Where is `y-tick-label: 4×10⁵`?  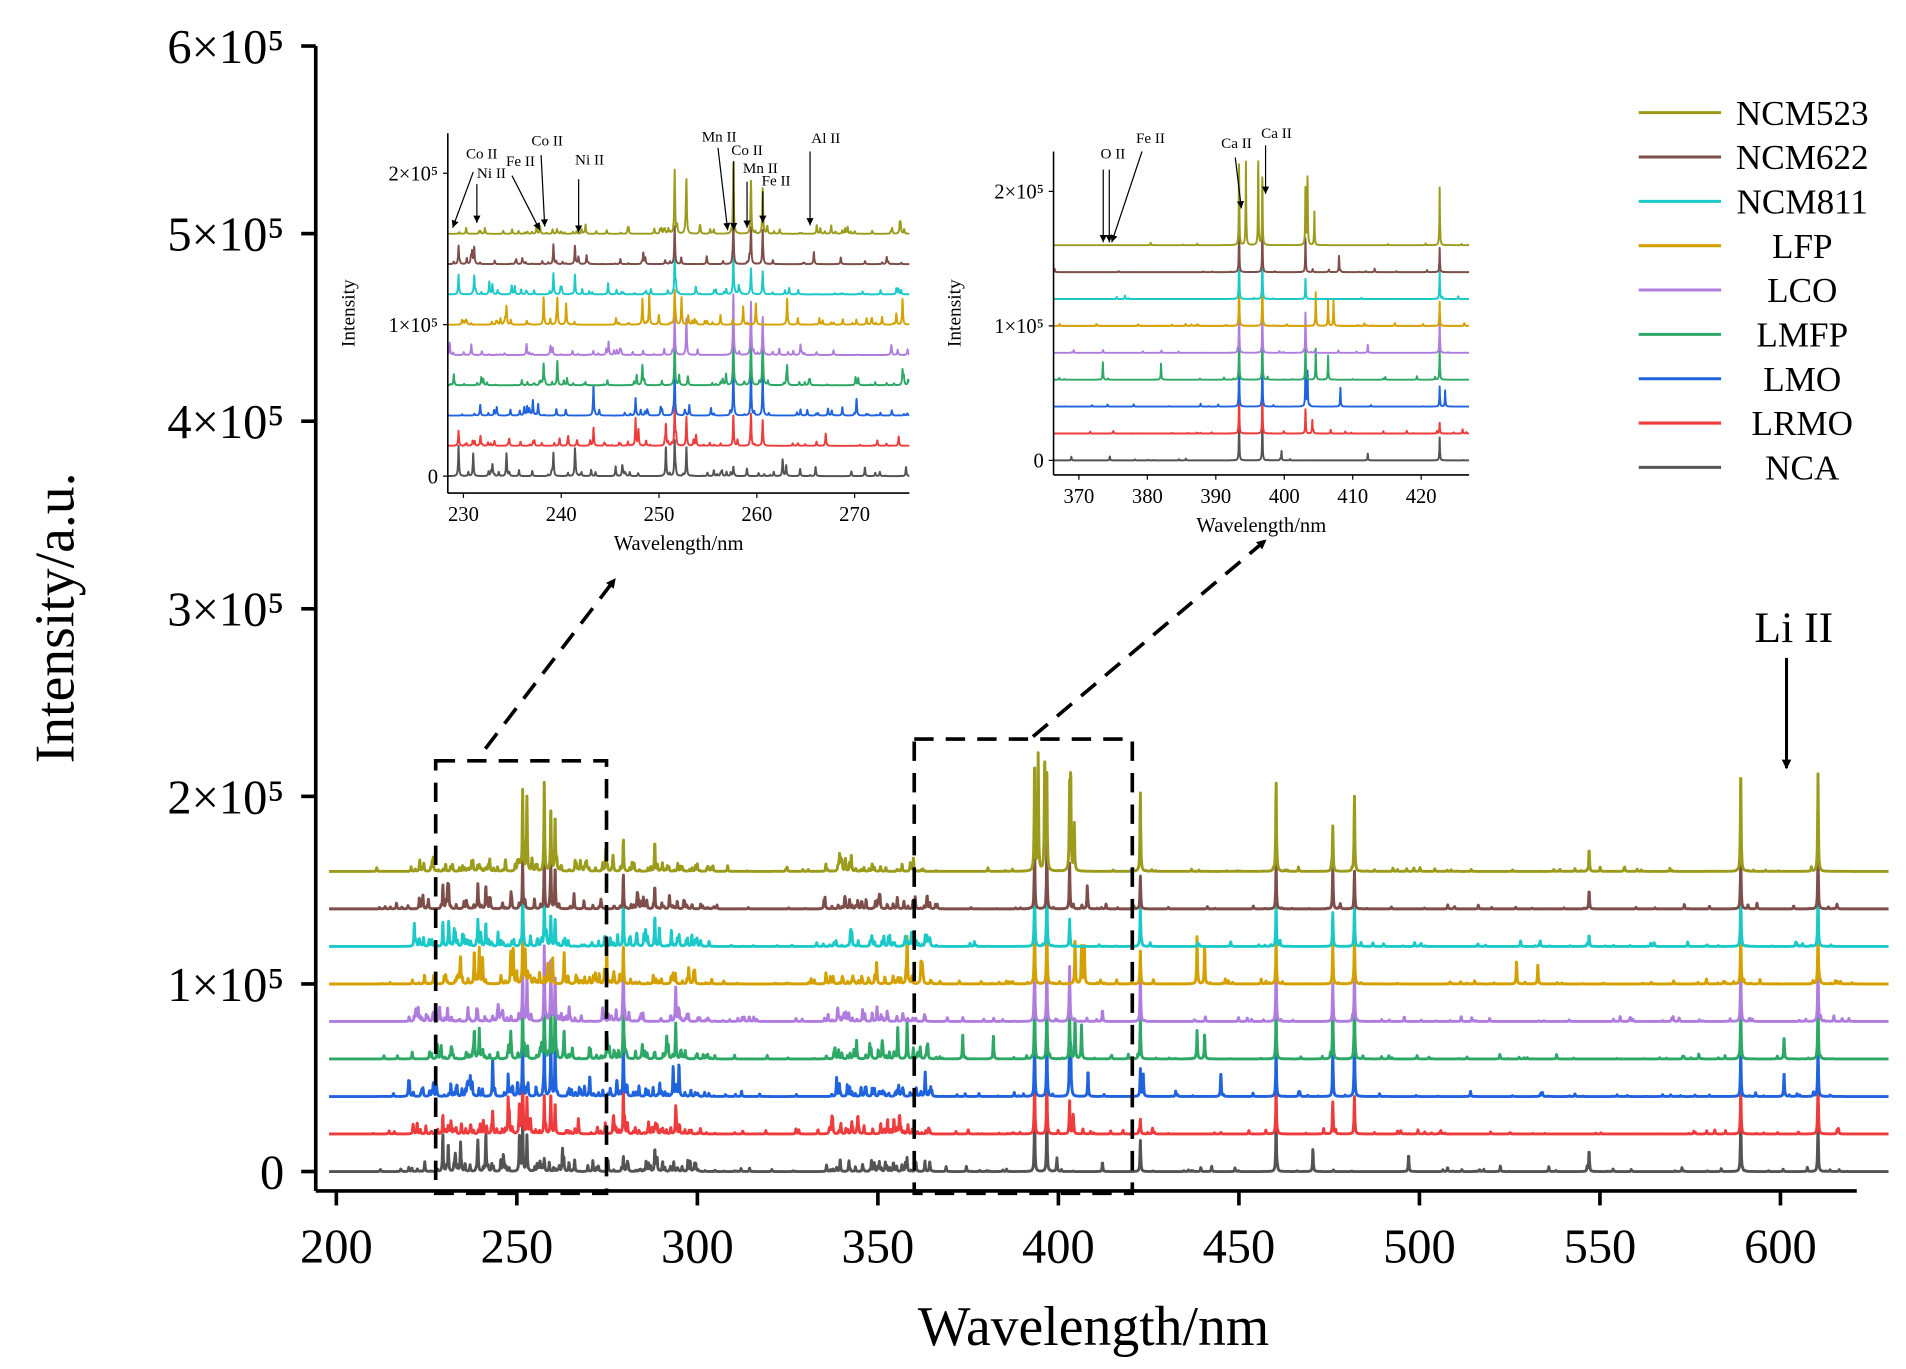
y-tick-label: 4×10⁵ is located at coordinates (225, 422).